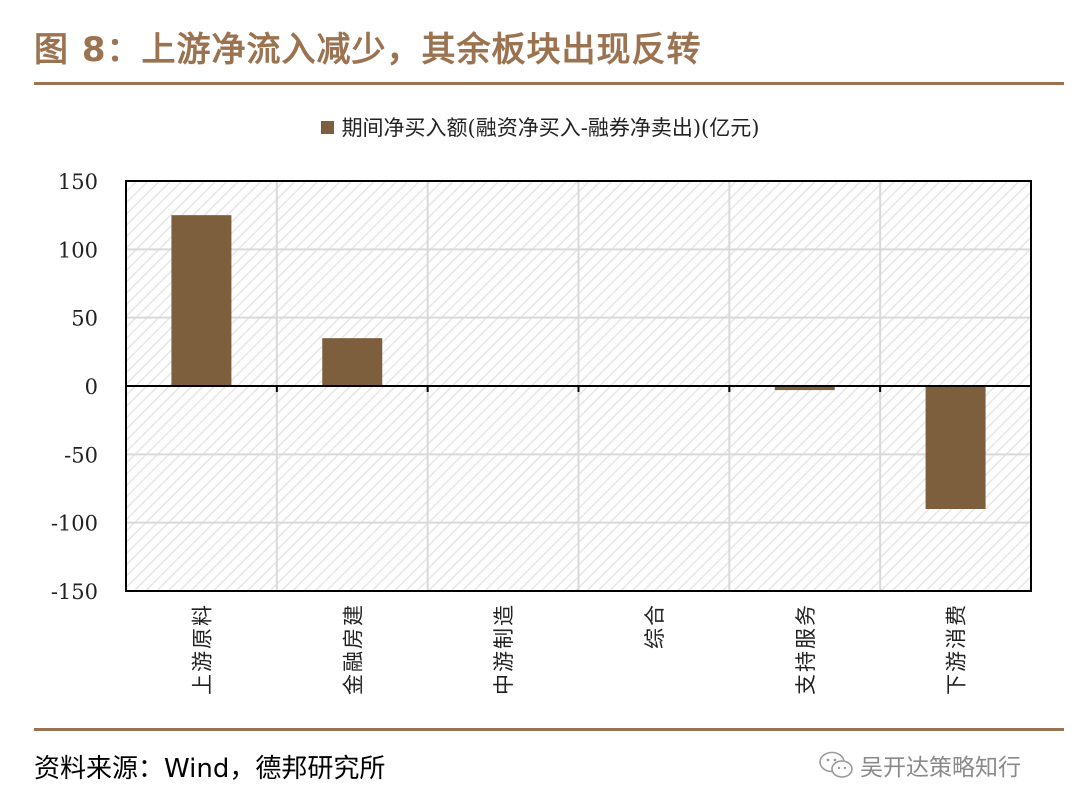 The height and width of the screenshot is (812, 1080). What do you see at coordinates (550, 128) in the screenshot?
I see `legend-label: 期间净买入额(融资净买入-融券净卖出)(亿元)` at bounding box center [550, 128].